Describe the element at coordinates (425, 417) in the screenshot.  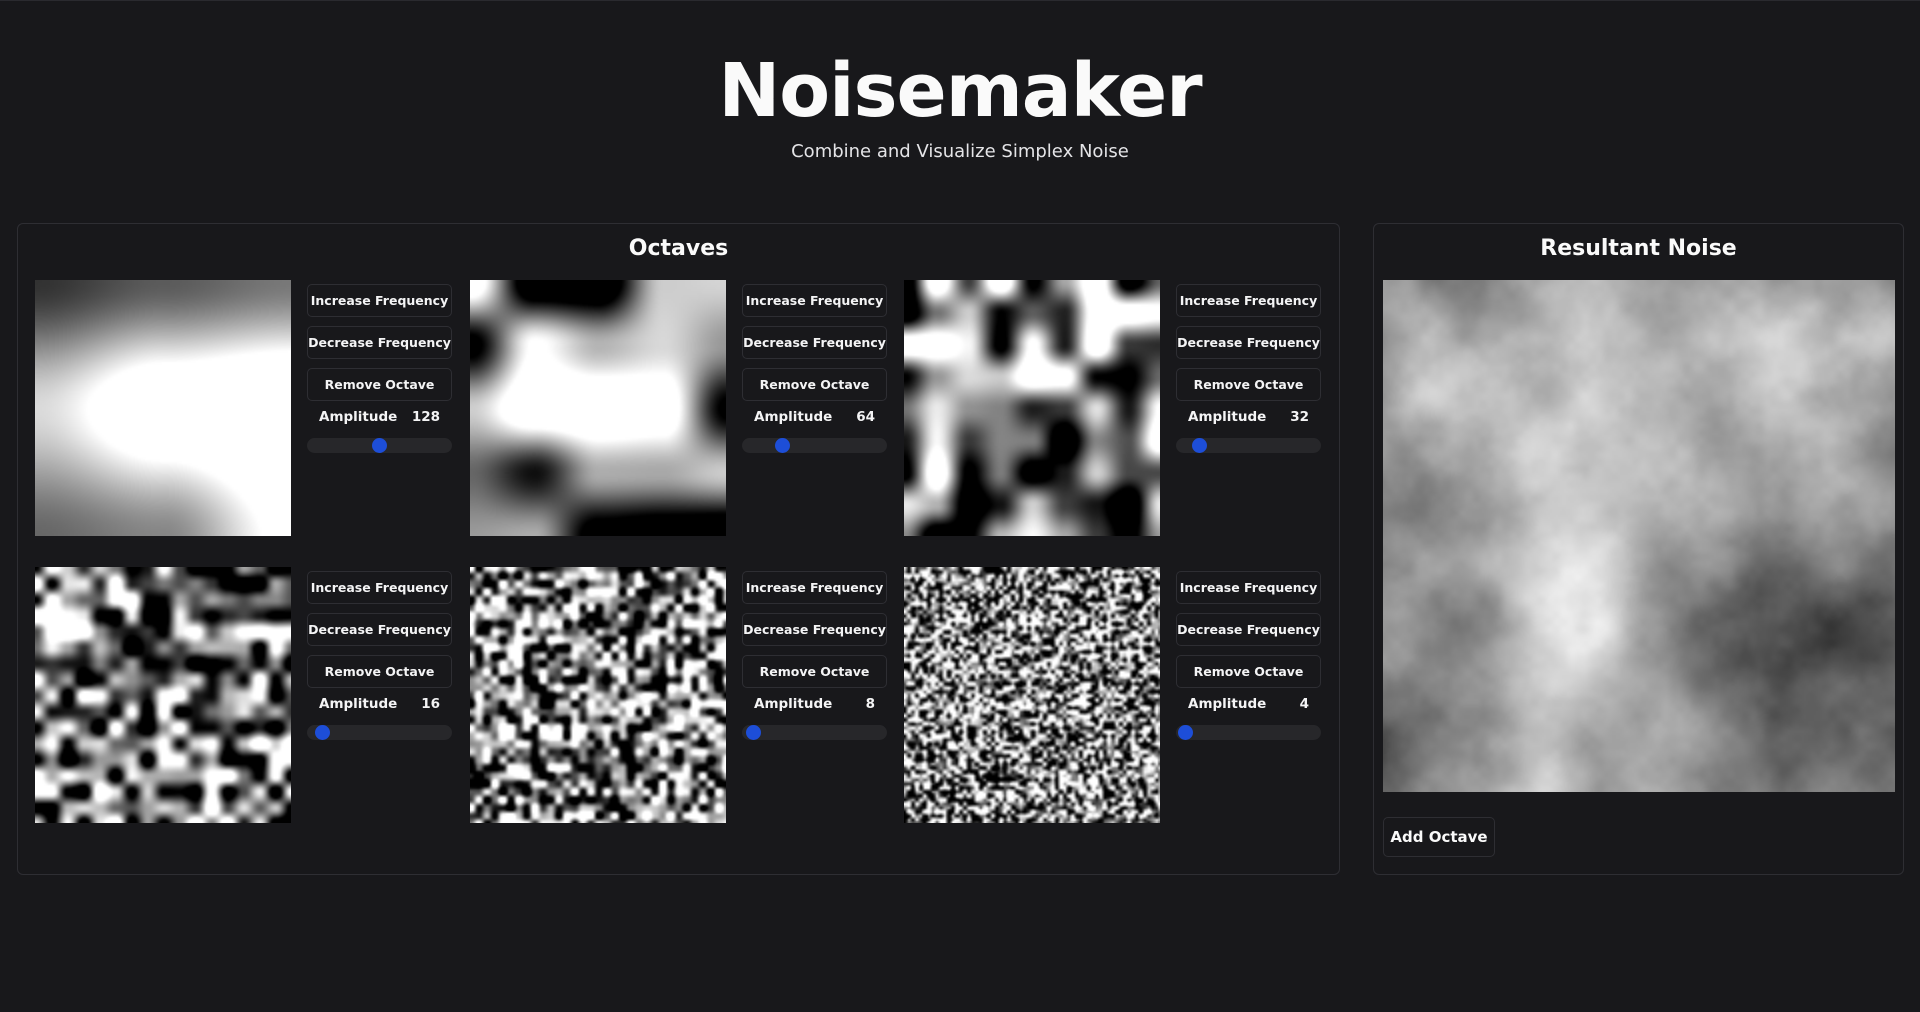
I see `amplitude-value: 128` at that location.